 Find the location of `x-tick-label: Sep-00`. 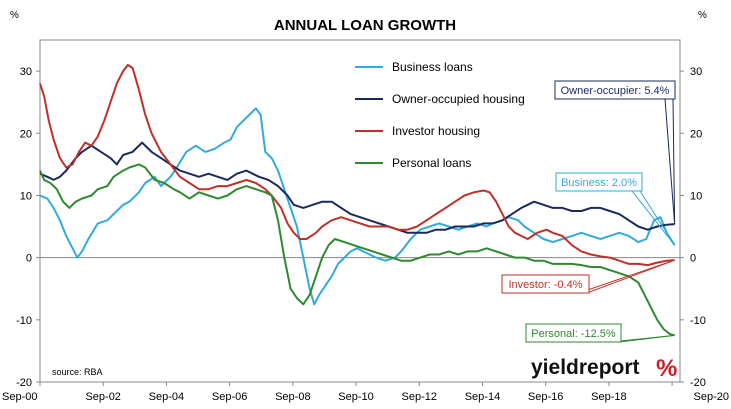

x-tick-label: Sep-00 is located at coordinates (19, 397).